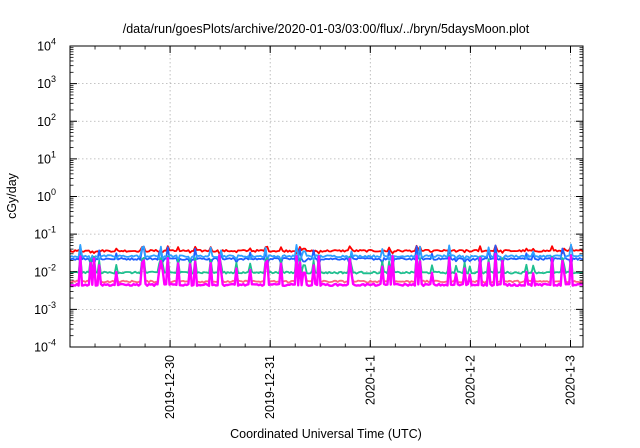 The width and height of the screenshot is (640, 448). I want to click on x-tick-label: 2019-12-30, so click(170, 387).